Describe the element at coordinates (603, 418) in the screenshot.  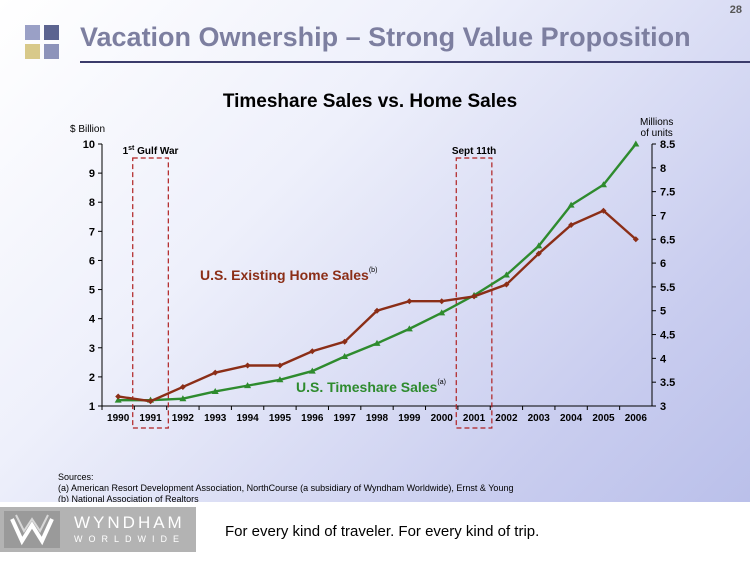
I see `x-tick-label: 2005` at that location.